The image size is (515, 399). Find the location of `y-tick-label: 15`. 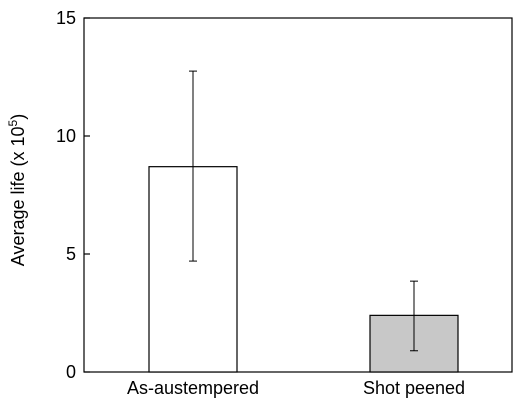

y-tick-label: 15 is located at coordinates (66, 18).